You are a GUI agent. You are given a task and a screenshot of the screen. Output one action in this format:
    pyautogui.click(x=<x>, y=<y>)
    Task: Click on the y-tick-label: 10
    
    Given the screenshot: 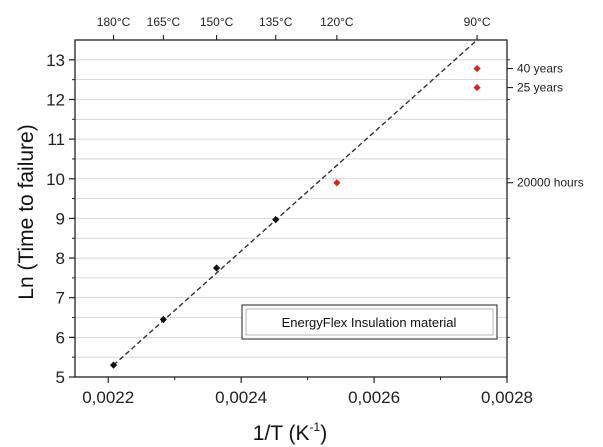 What is the action you would take?
    pyautogui.click(x=55, y=179)
    